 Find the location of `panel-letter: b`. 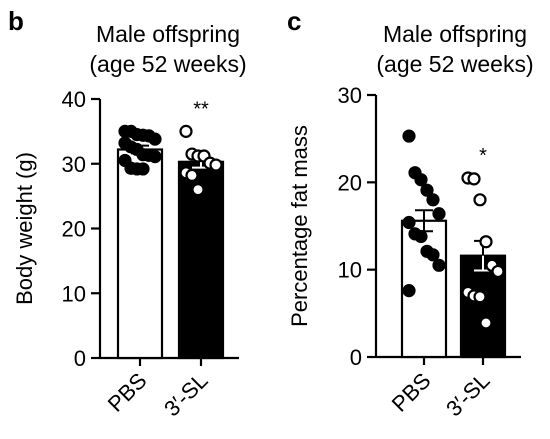

panel-letter: b is located at coordinates (16, 21).